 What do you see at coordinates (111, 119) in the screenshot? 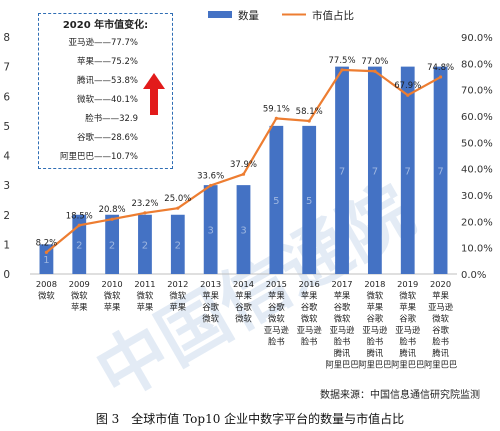
I see `inset-row: 脸书——32.9` at bounding box center [111, 119].